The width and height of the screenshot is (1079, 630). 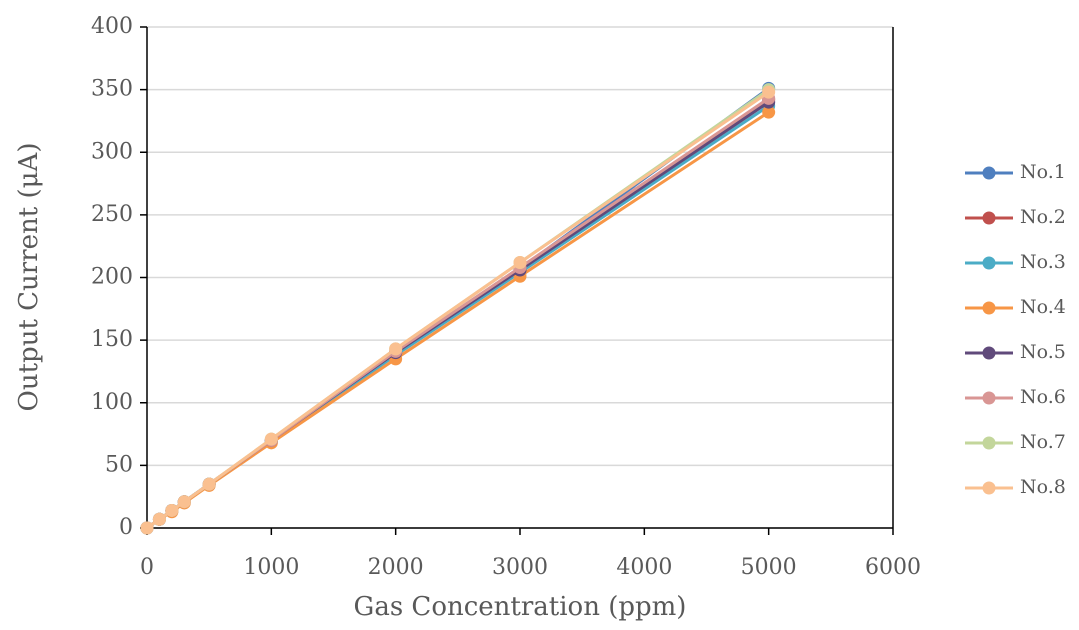 I want to click on y-tick-label: 300, so click(x=112, y=151).